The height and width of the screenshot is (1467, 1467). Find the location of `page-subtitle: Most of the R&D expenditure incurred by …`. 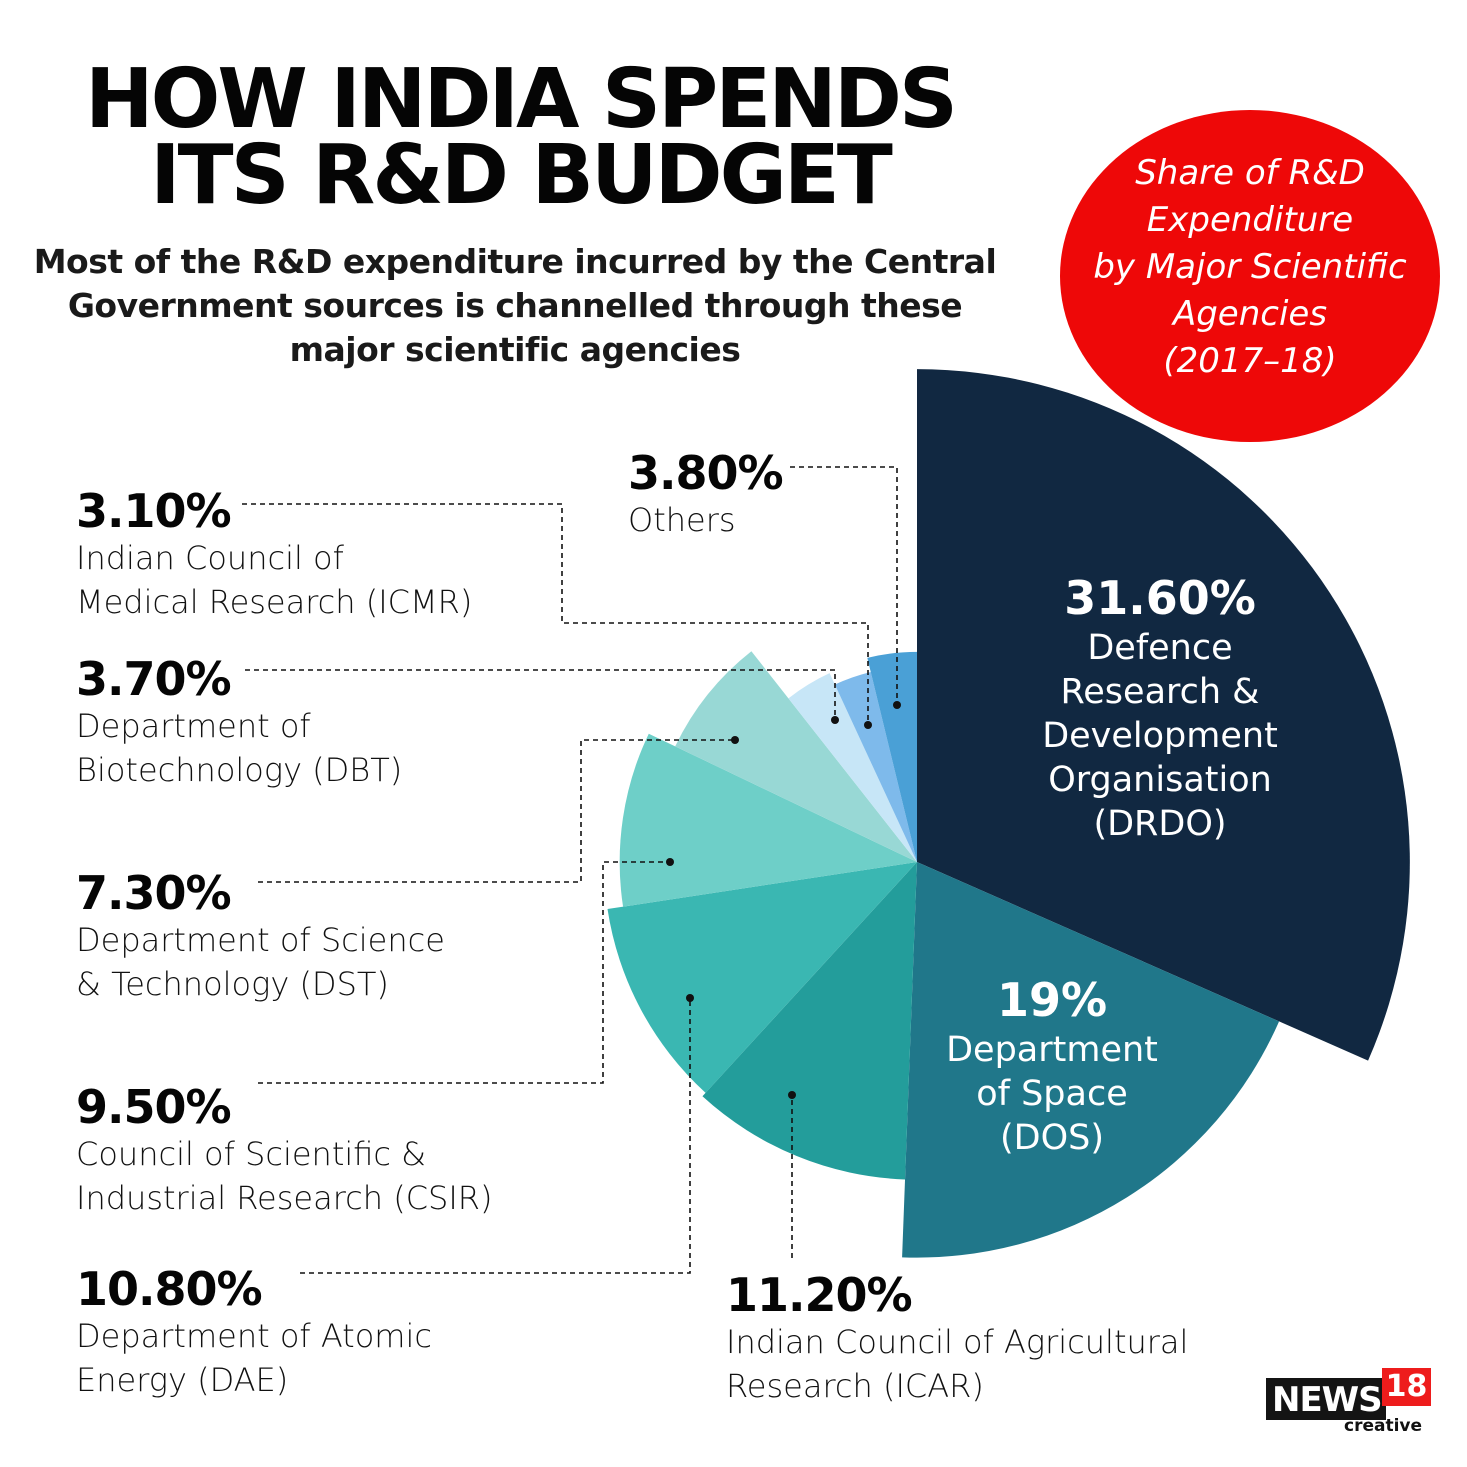

page-subtitle: Most of the R&D expenditure incurred by … is located at coordinates (515, 305).